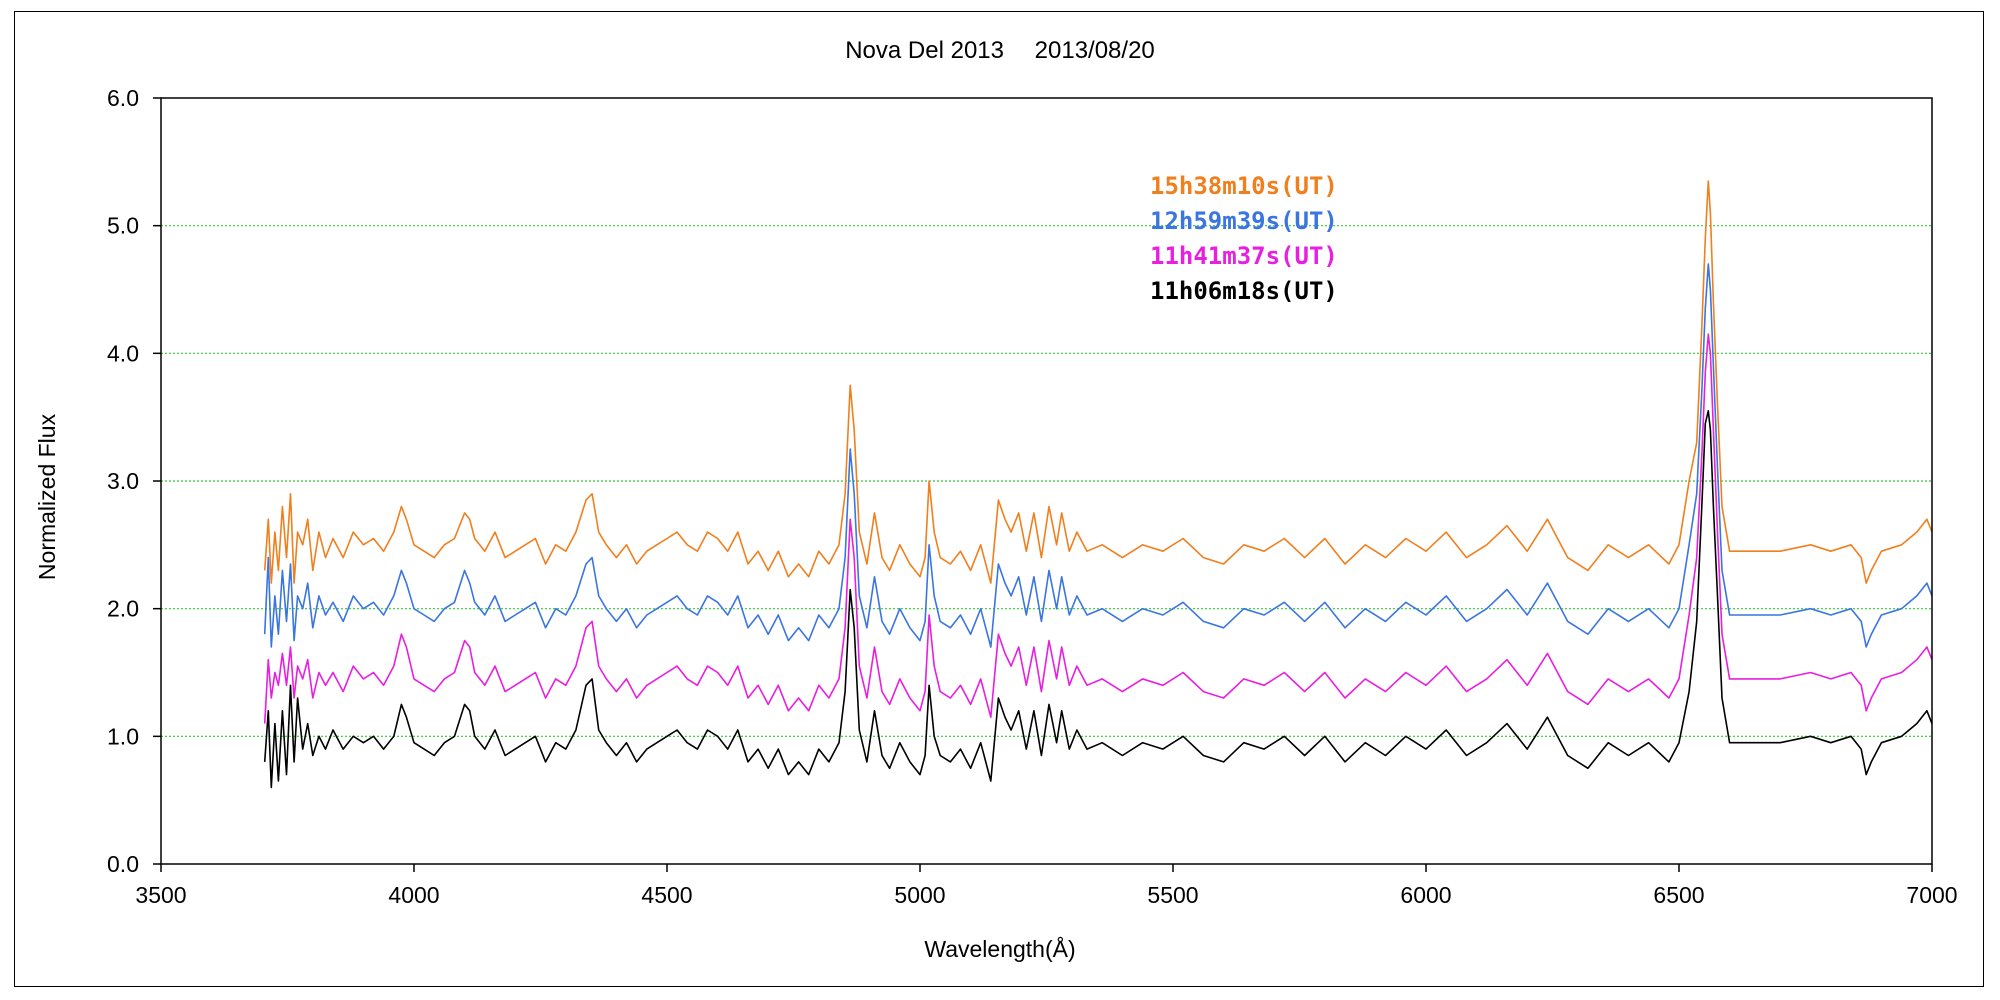 This screenshot has height=1000, width=2000. I want to click on x-axis-label: Wavelength(Å), so click(999, 948).